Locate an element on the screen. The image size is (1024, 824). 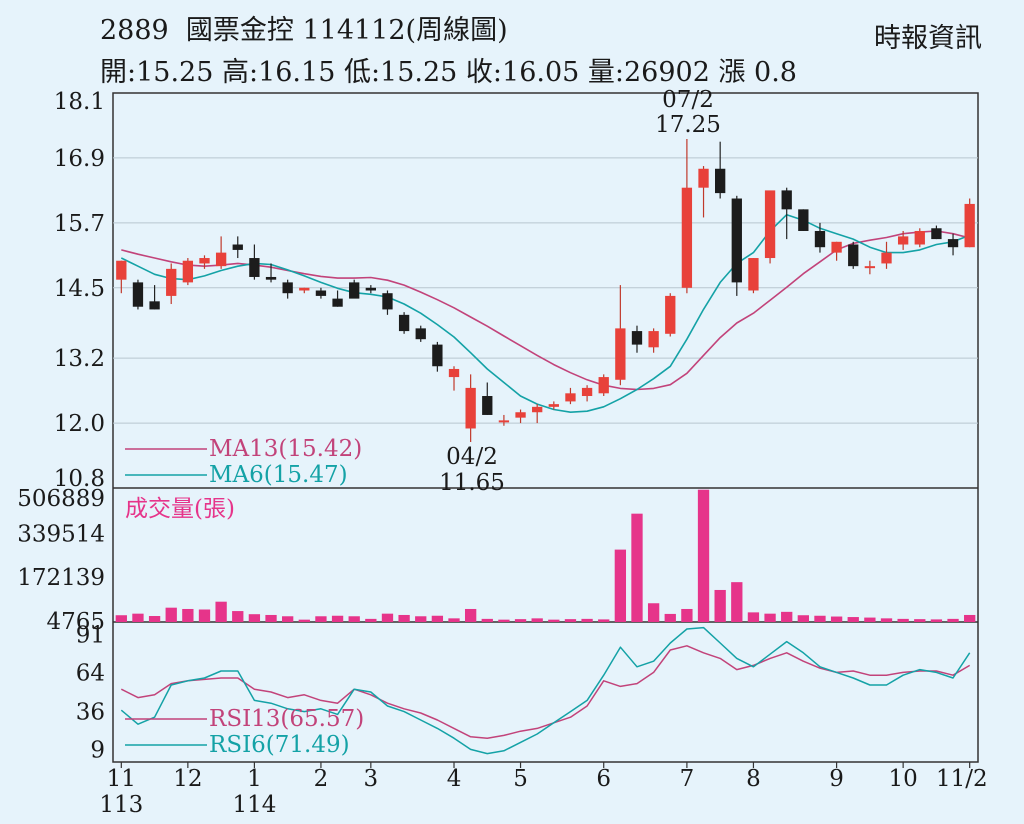
volume-tick-label: 506889 is located at coordinates (61, 499).